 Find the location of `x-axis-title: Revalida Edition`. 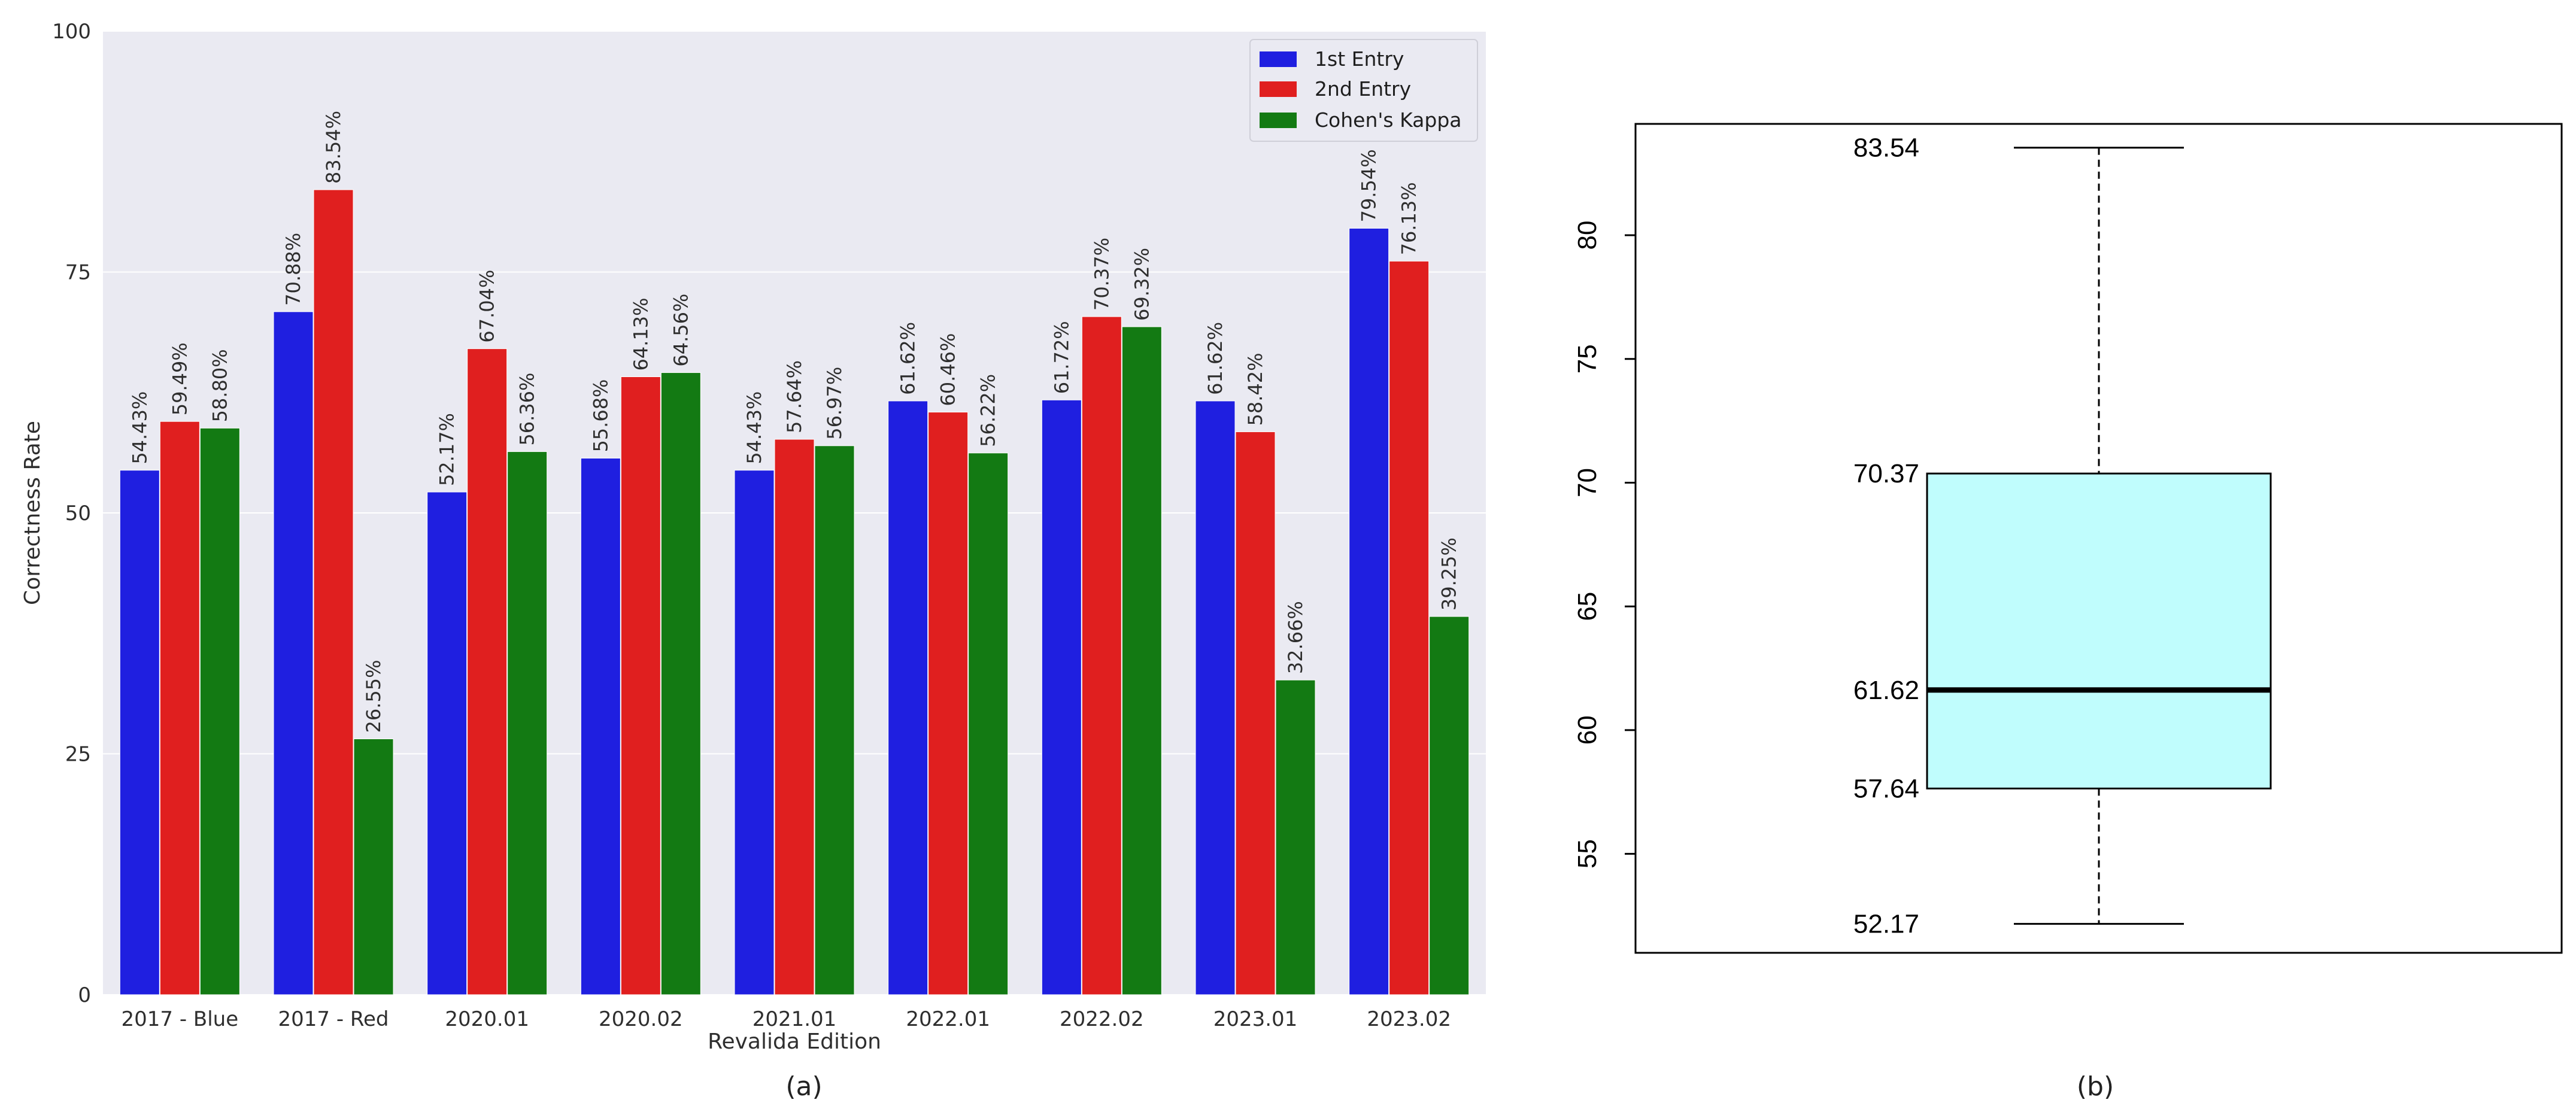

x-axis-title: Revalida Edition is located at coordinates (794, 1041).